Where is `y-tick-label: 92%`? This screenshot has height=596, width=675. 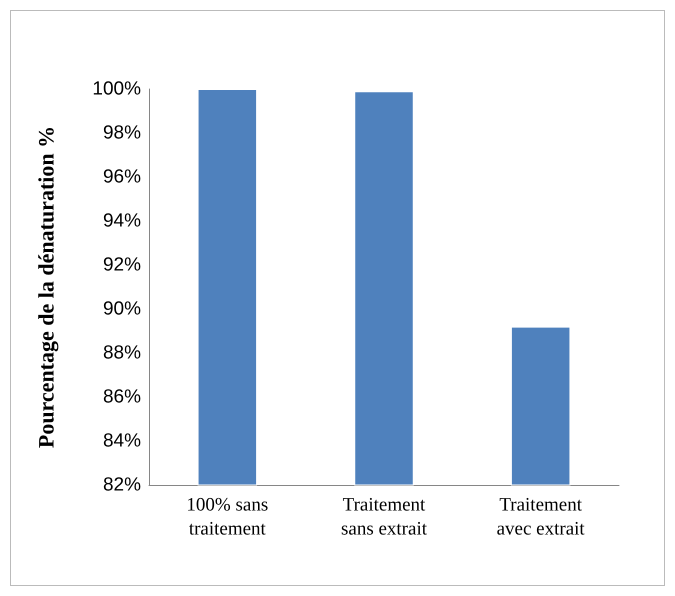
y-tick-label: 92% is located at coordinates (122, 265).